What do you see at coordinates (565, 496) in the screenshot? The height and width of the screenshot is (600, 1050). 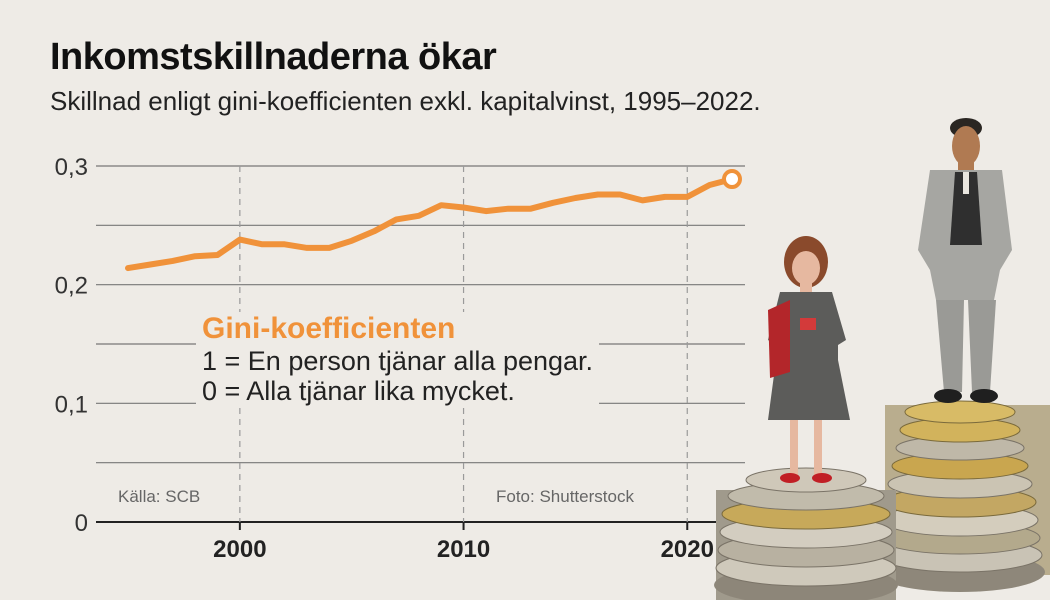 I see `photo-credit: Foto: Shutterstock` at bounding box center [565, 496].